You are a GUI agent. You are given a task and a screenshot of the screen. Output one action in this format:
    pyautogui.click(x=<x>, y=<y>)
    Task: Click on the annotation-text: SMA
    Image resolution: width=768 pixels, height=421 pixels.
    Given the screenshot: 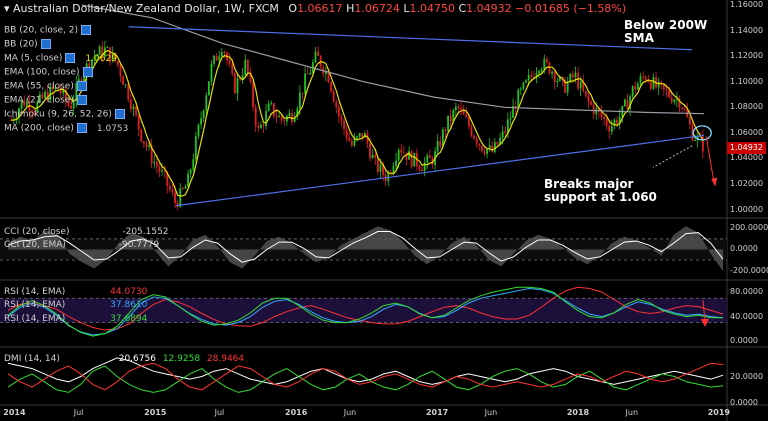 What is the action you would take?
    pyautogui.click(x=639, y=38)
    